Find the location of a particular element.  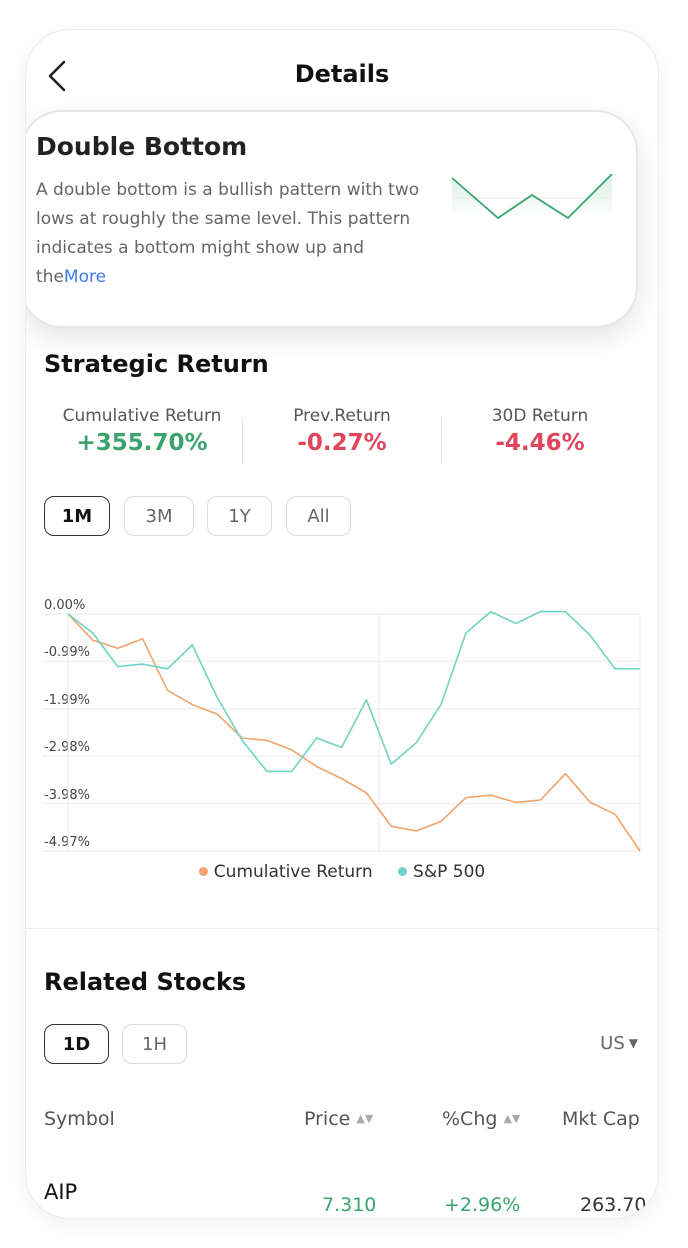

market-label: US is located at coordinates (612, 1043).